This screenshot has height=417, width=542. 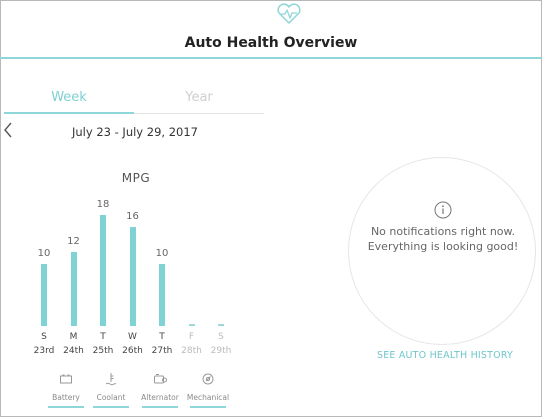 What do you see at coordinates (73, 241) in the screenshot?
I see `bar-value-label: 12` at bounding box center [73, 241].